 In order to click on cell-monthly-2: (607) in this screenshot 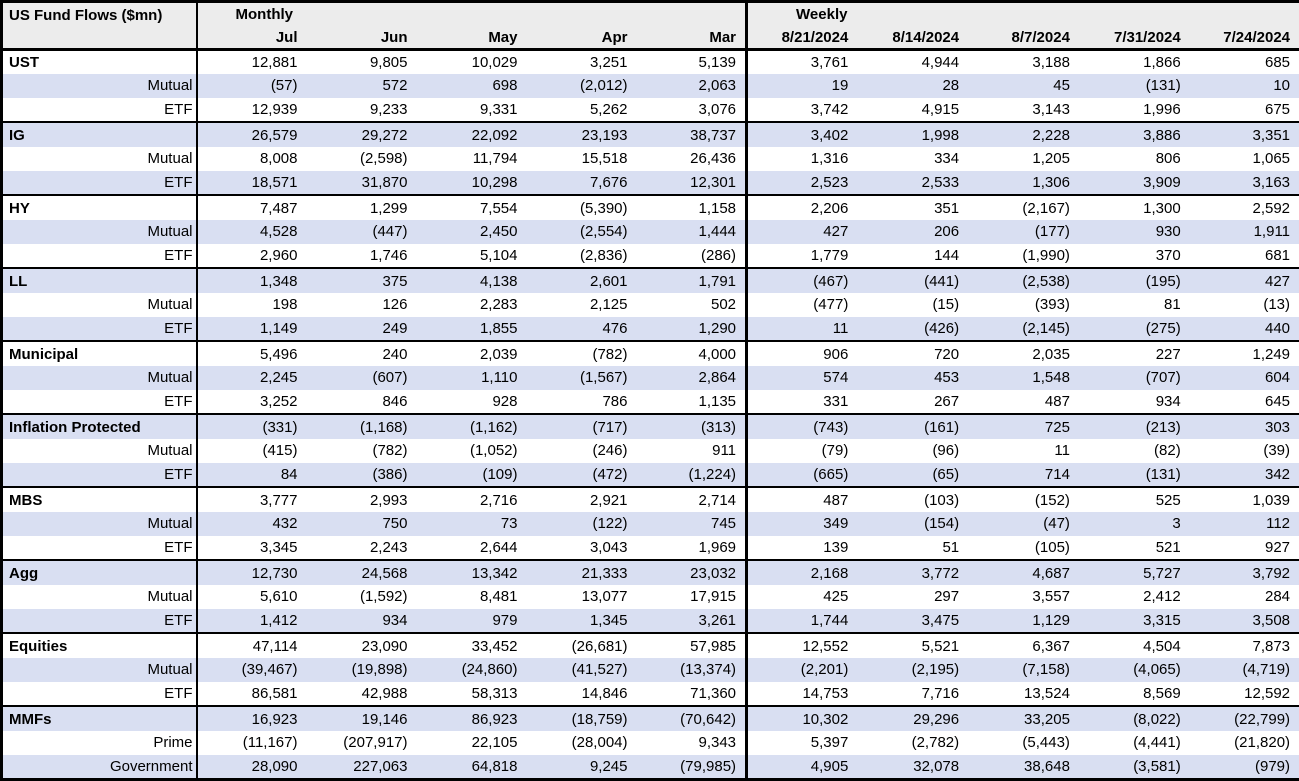, I will do `click(362, 378)`.